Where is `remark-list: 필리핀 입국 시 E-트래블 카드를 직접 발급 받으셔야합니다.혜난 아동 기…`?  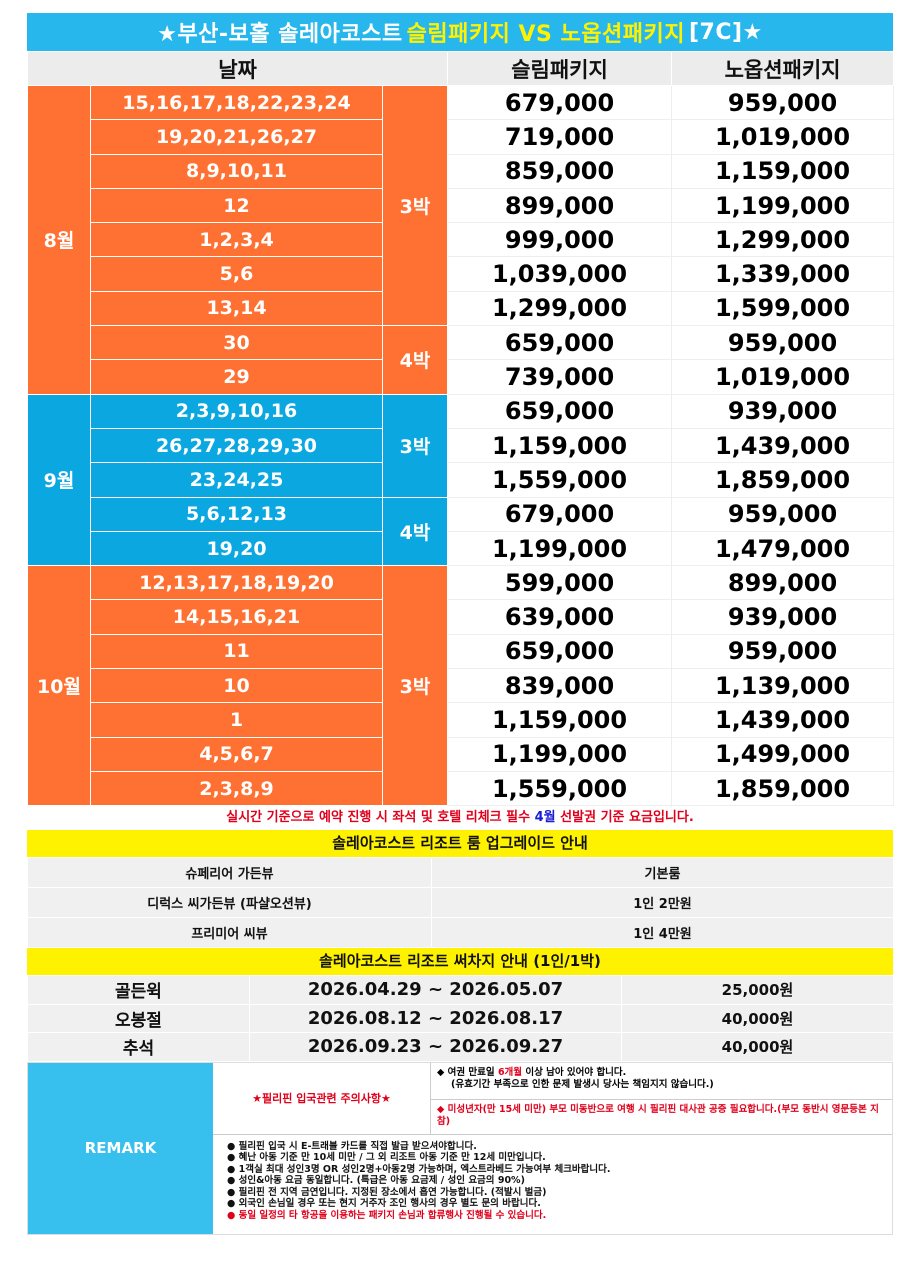 remark-list: 필리핀 입국 시 E-트래블 카드를 직접 발급 받으셔야합니다.혜난 아동 기… is located at coordinates (552, 1184).